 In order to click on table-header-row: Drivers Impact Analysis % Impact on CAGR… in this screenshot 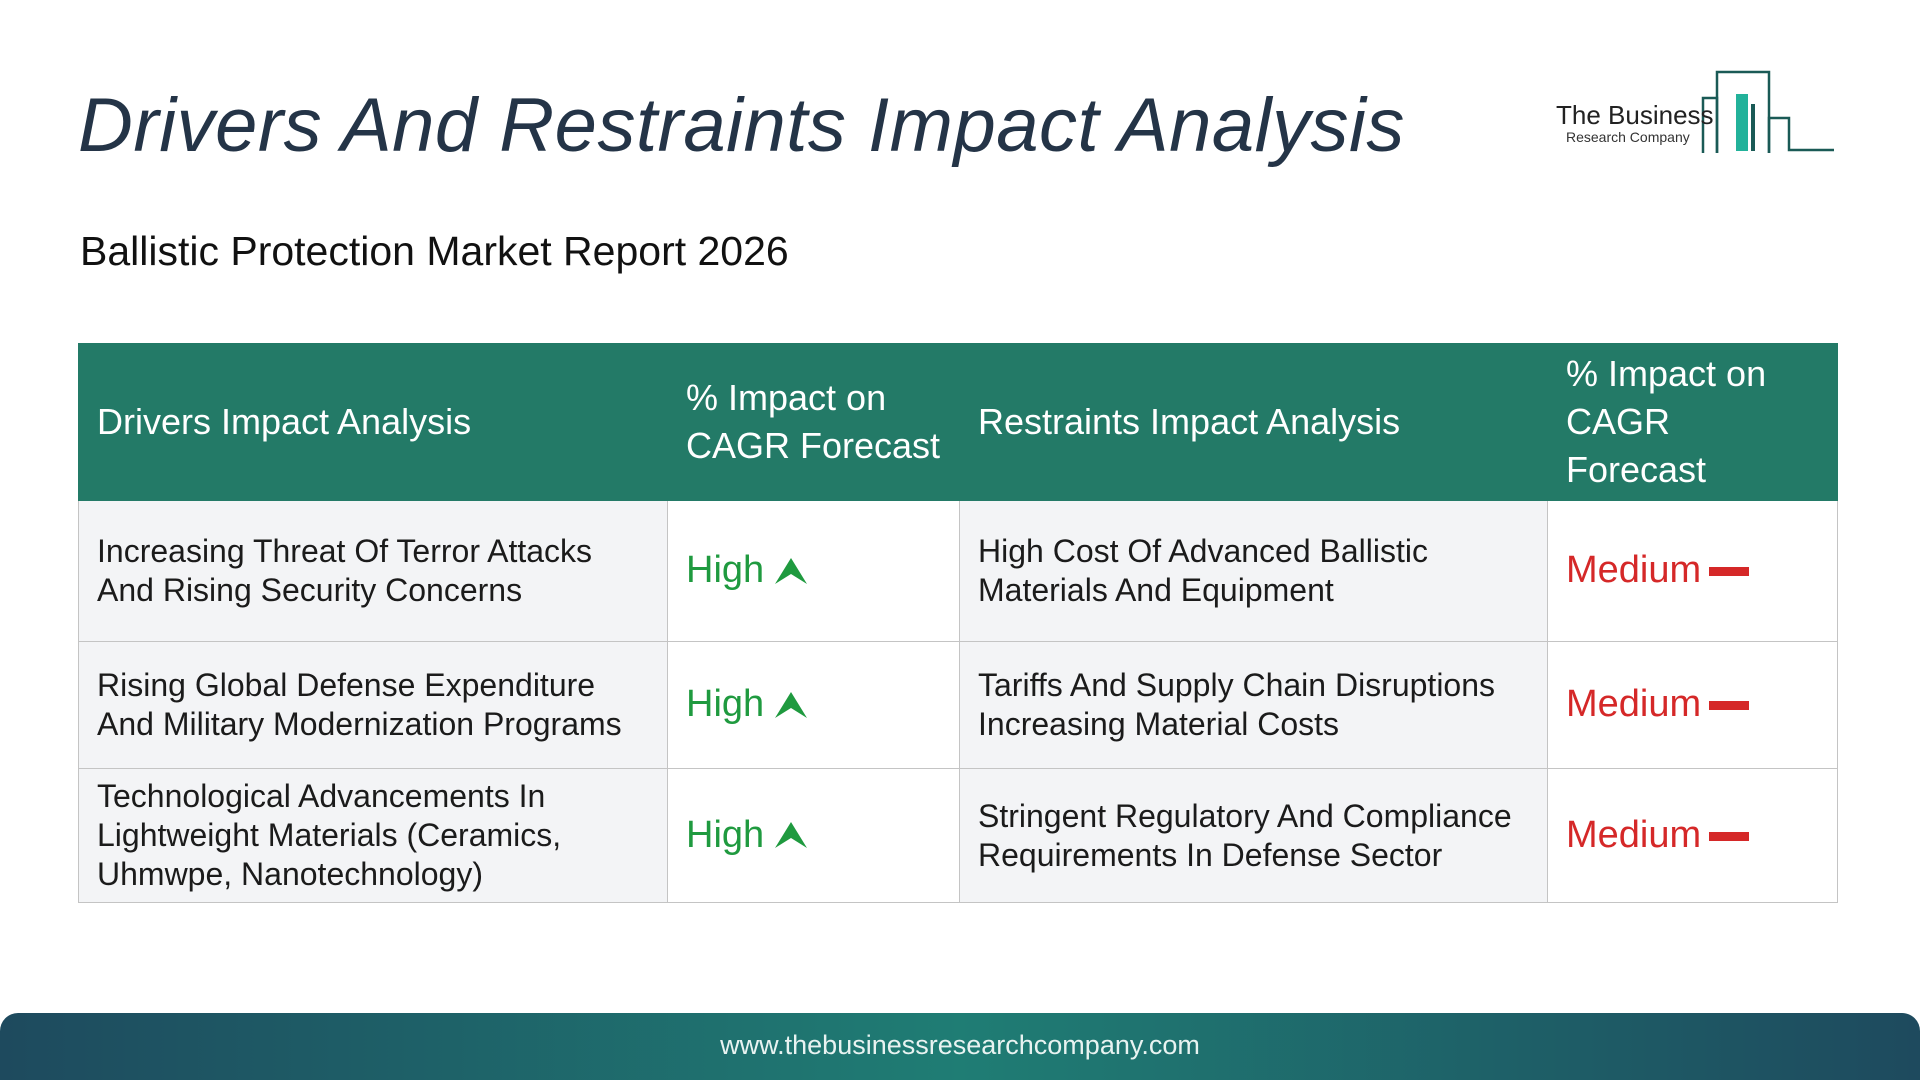, I will do `click(958, 422)`.